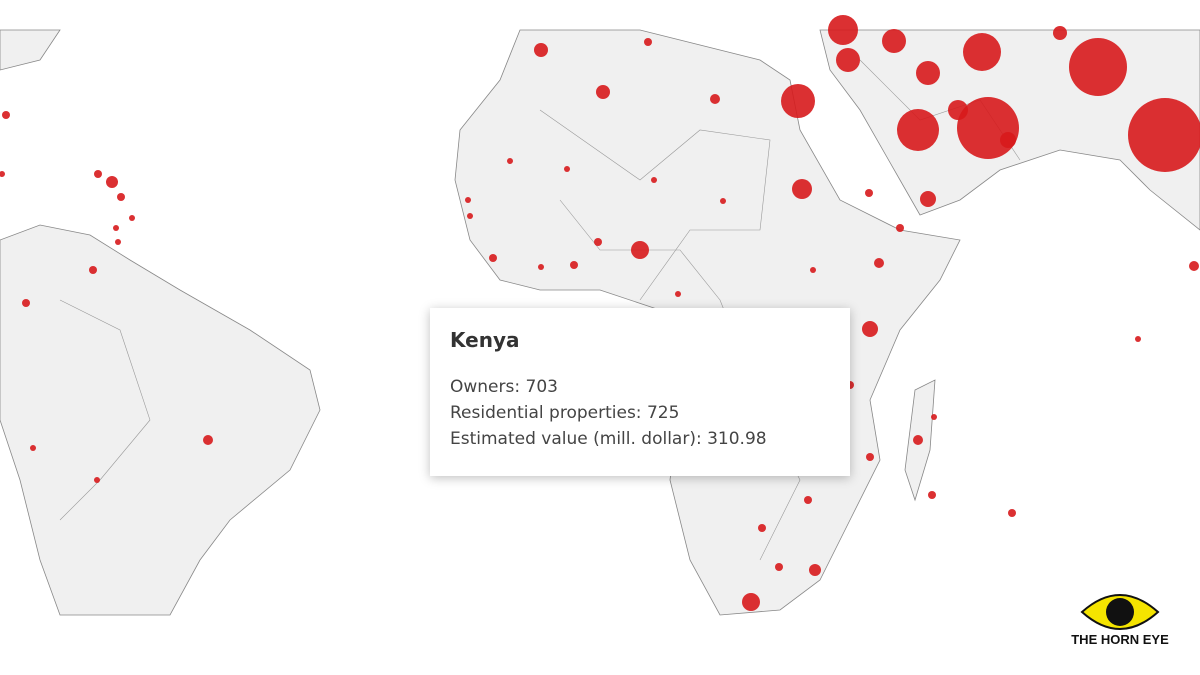  I want to click on row-value: 310.98, so click(737, 439).